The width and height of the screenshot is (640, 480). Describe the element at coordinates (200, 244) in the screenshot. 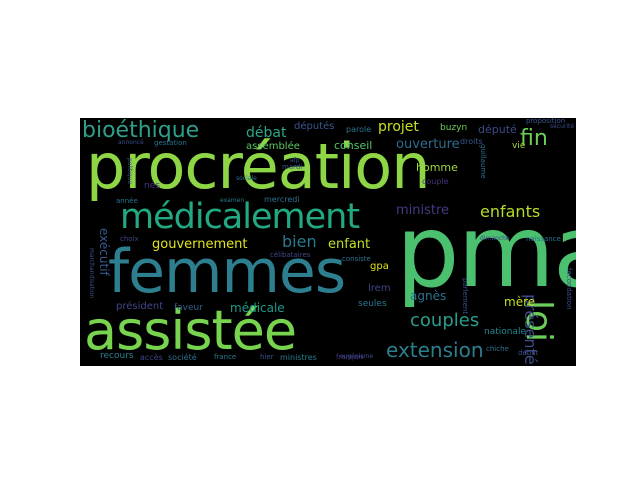

I see `word-gouvernement: gouvernement` at that location.